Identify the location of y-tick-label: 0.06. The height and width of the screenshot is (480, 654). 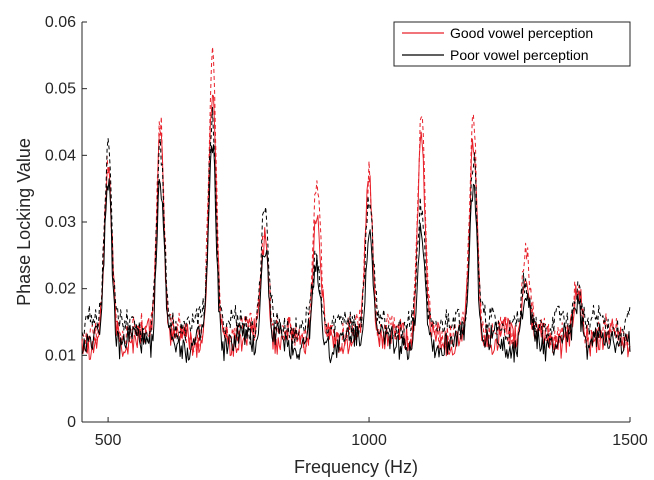
(60, 22).